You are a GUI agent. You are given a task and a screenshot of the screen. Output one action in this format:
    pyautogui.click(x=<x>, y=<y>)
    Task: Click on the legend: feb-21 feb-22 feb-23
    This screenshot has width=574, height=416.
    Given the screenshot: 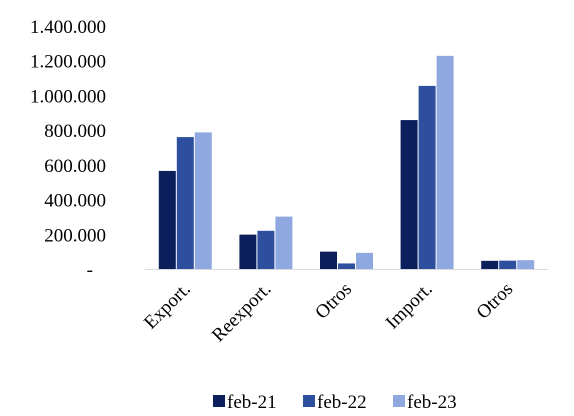 What is the action you would take?
    pyautogui.click(x=335, y=402)
    